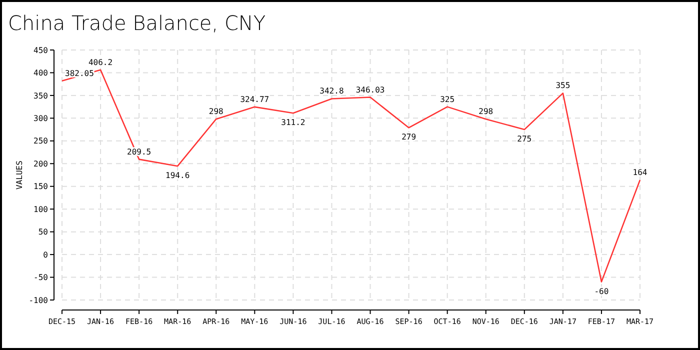 The image size is (700, 350). What do you see at coordinates (38, 300) in the screenshot?
I see `y-tick-label: -100` at bounding box center [38, 300].